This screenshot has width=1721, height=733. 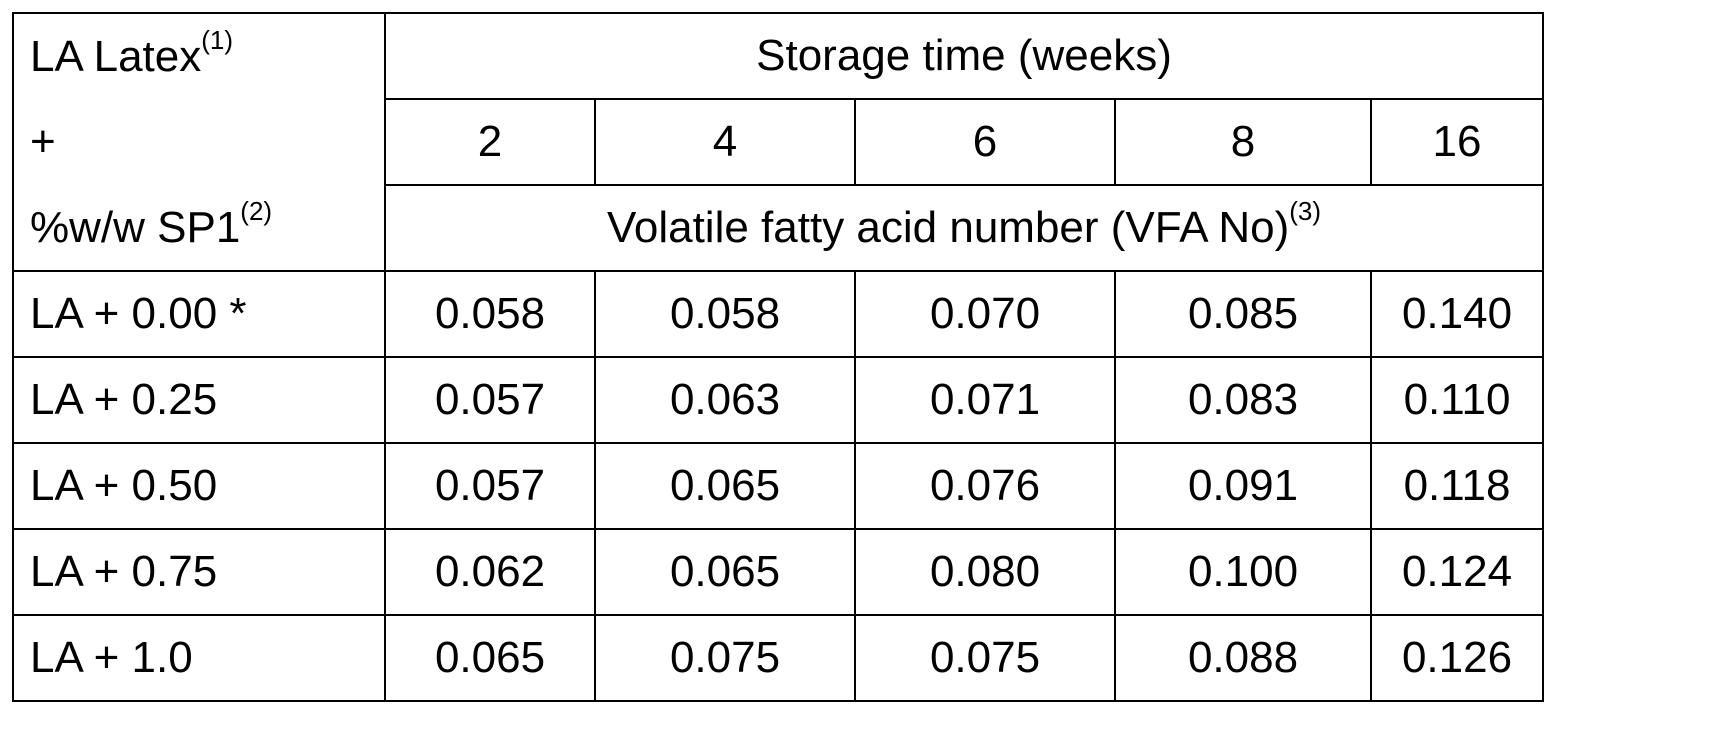 I want to click on table-cell: 0.110, so click(x=1457, y=400).